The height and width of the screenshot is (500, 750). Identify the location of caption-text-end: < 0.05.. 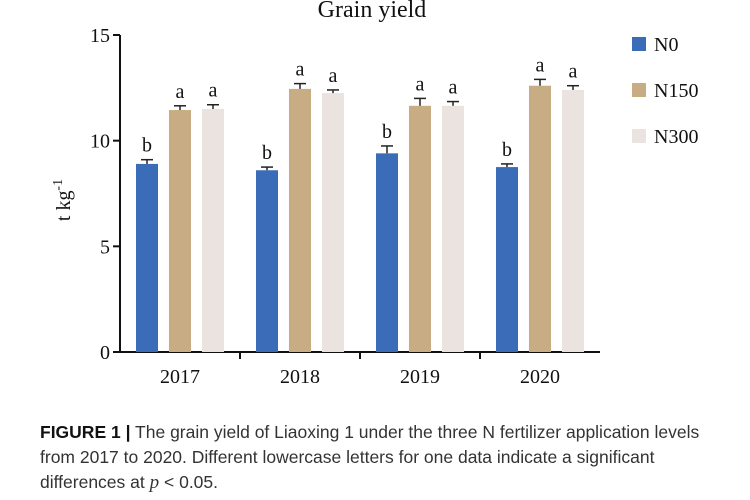
(191, 482).